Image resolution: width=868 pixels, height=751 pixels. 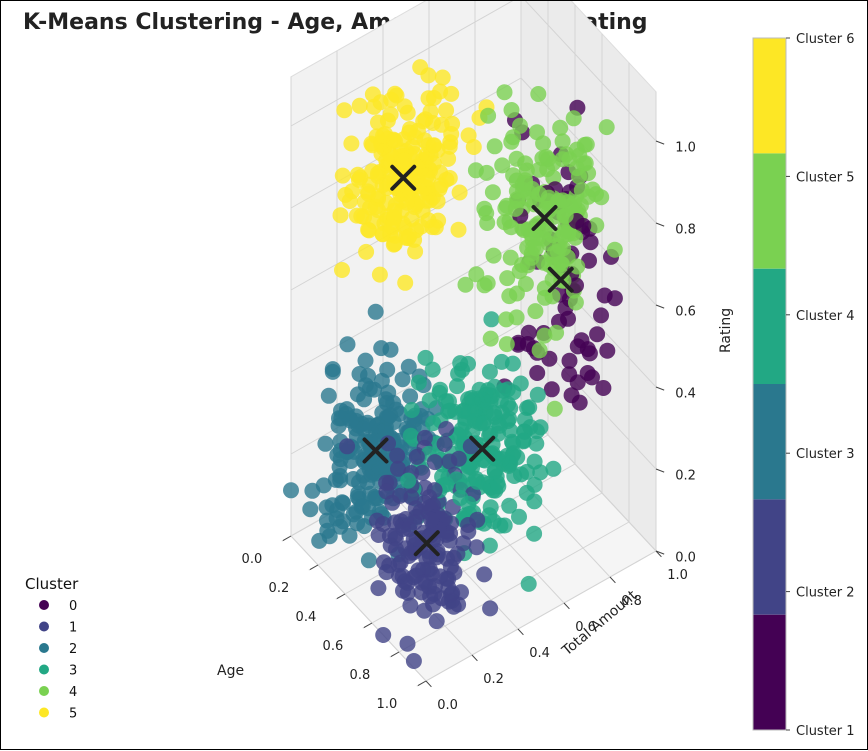 I want to click on z-tick-label: 1.0, so click(x=685, y=147).